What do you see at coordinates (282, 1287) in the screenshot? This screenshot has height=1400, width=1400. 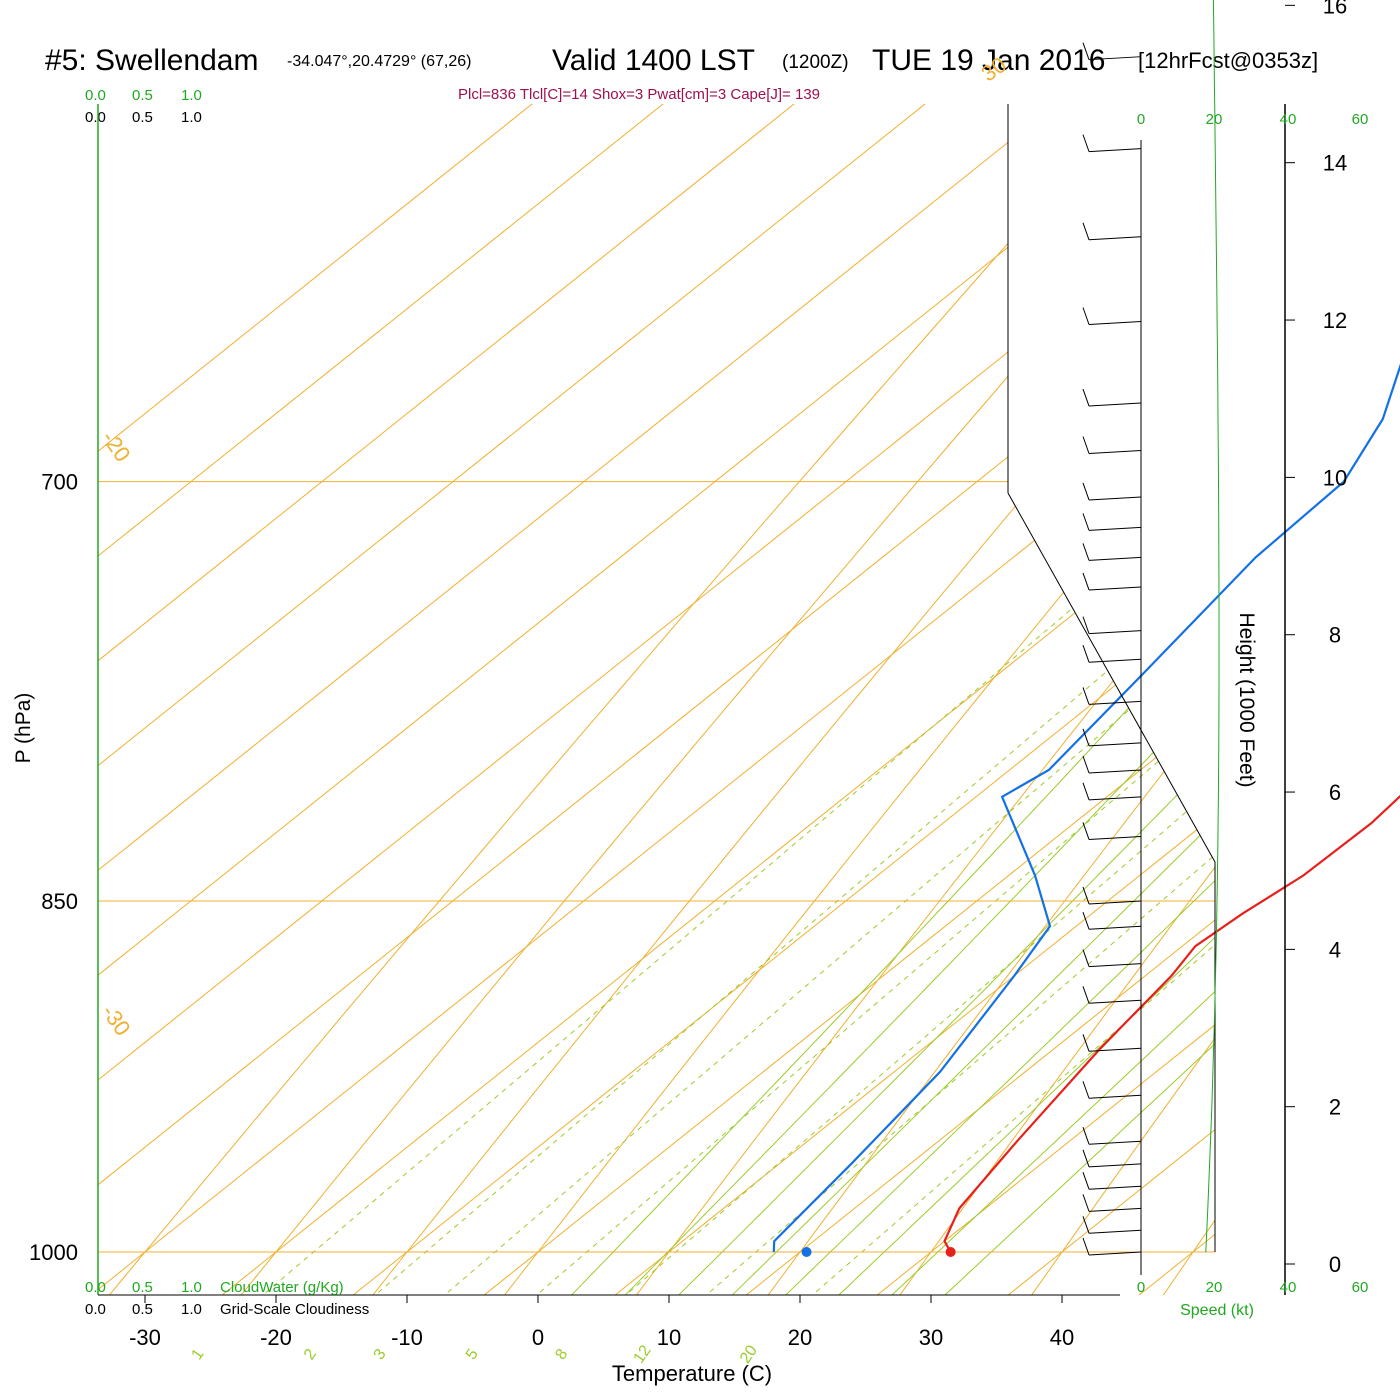 I see `cloudwater-label: CloudWater (g/Kg)` at bounding box center [282, 1287].